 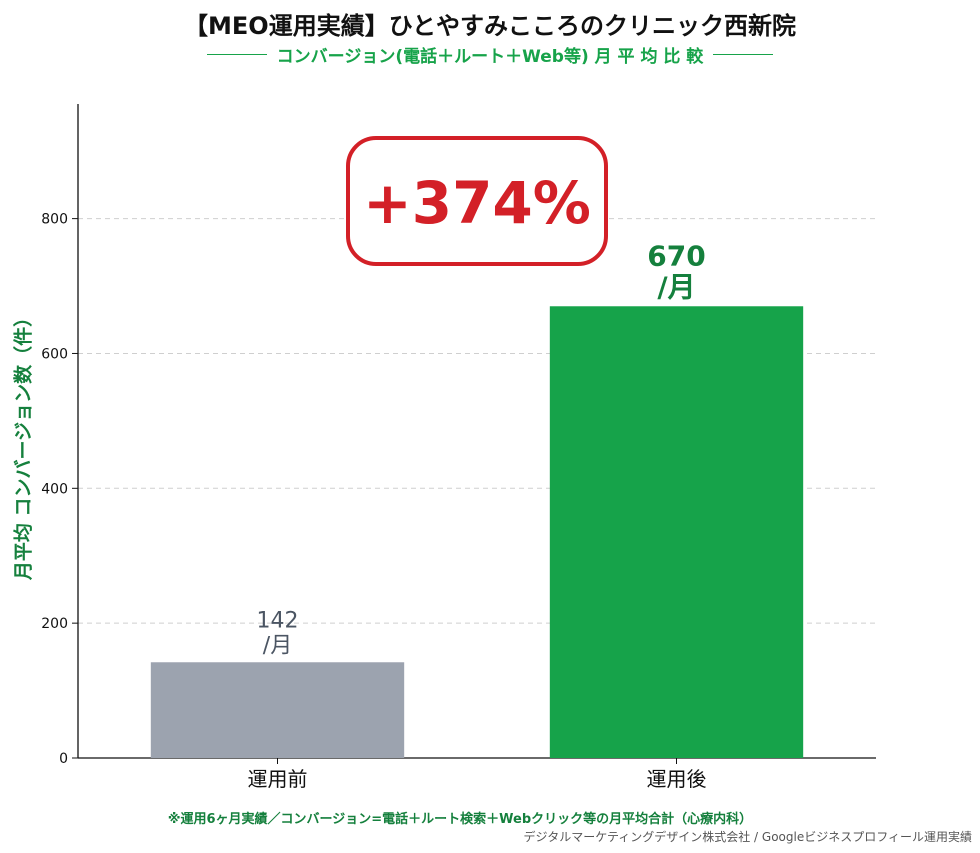 I want to click on y-tick-label-200: 200, so click(x=54, y=624).